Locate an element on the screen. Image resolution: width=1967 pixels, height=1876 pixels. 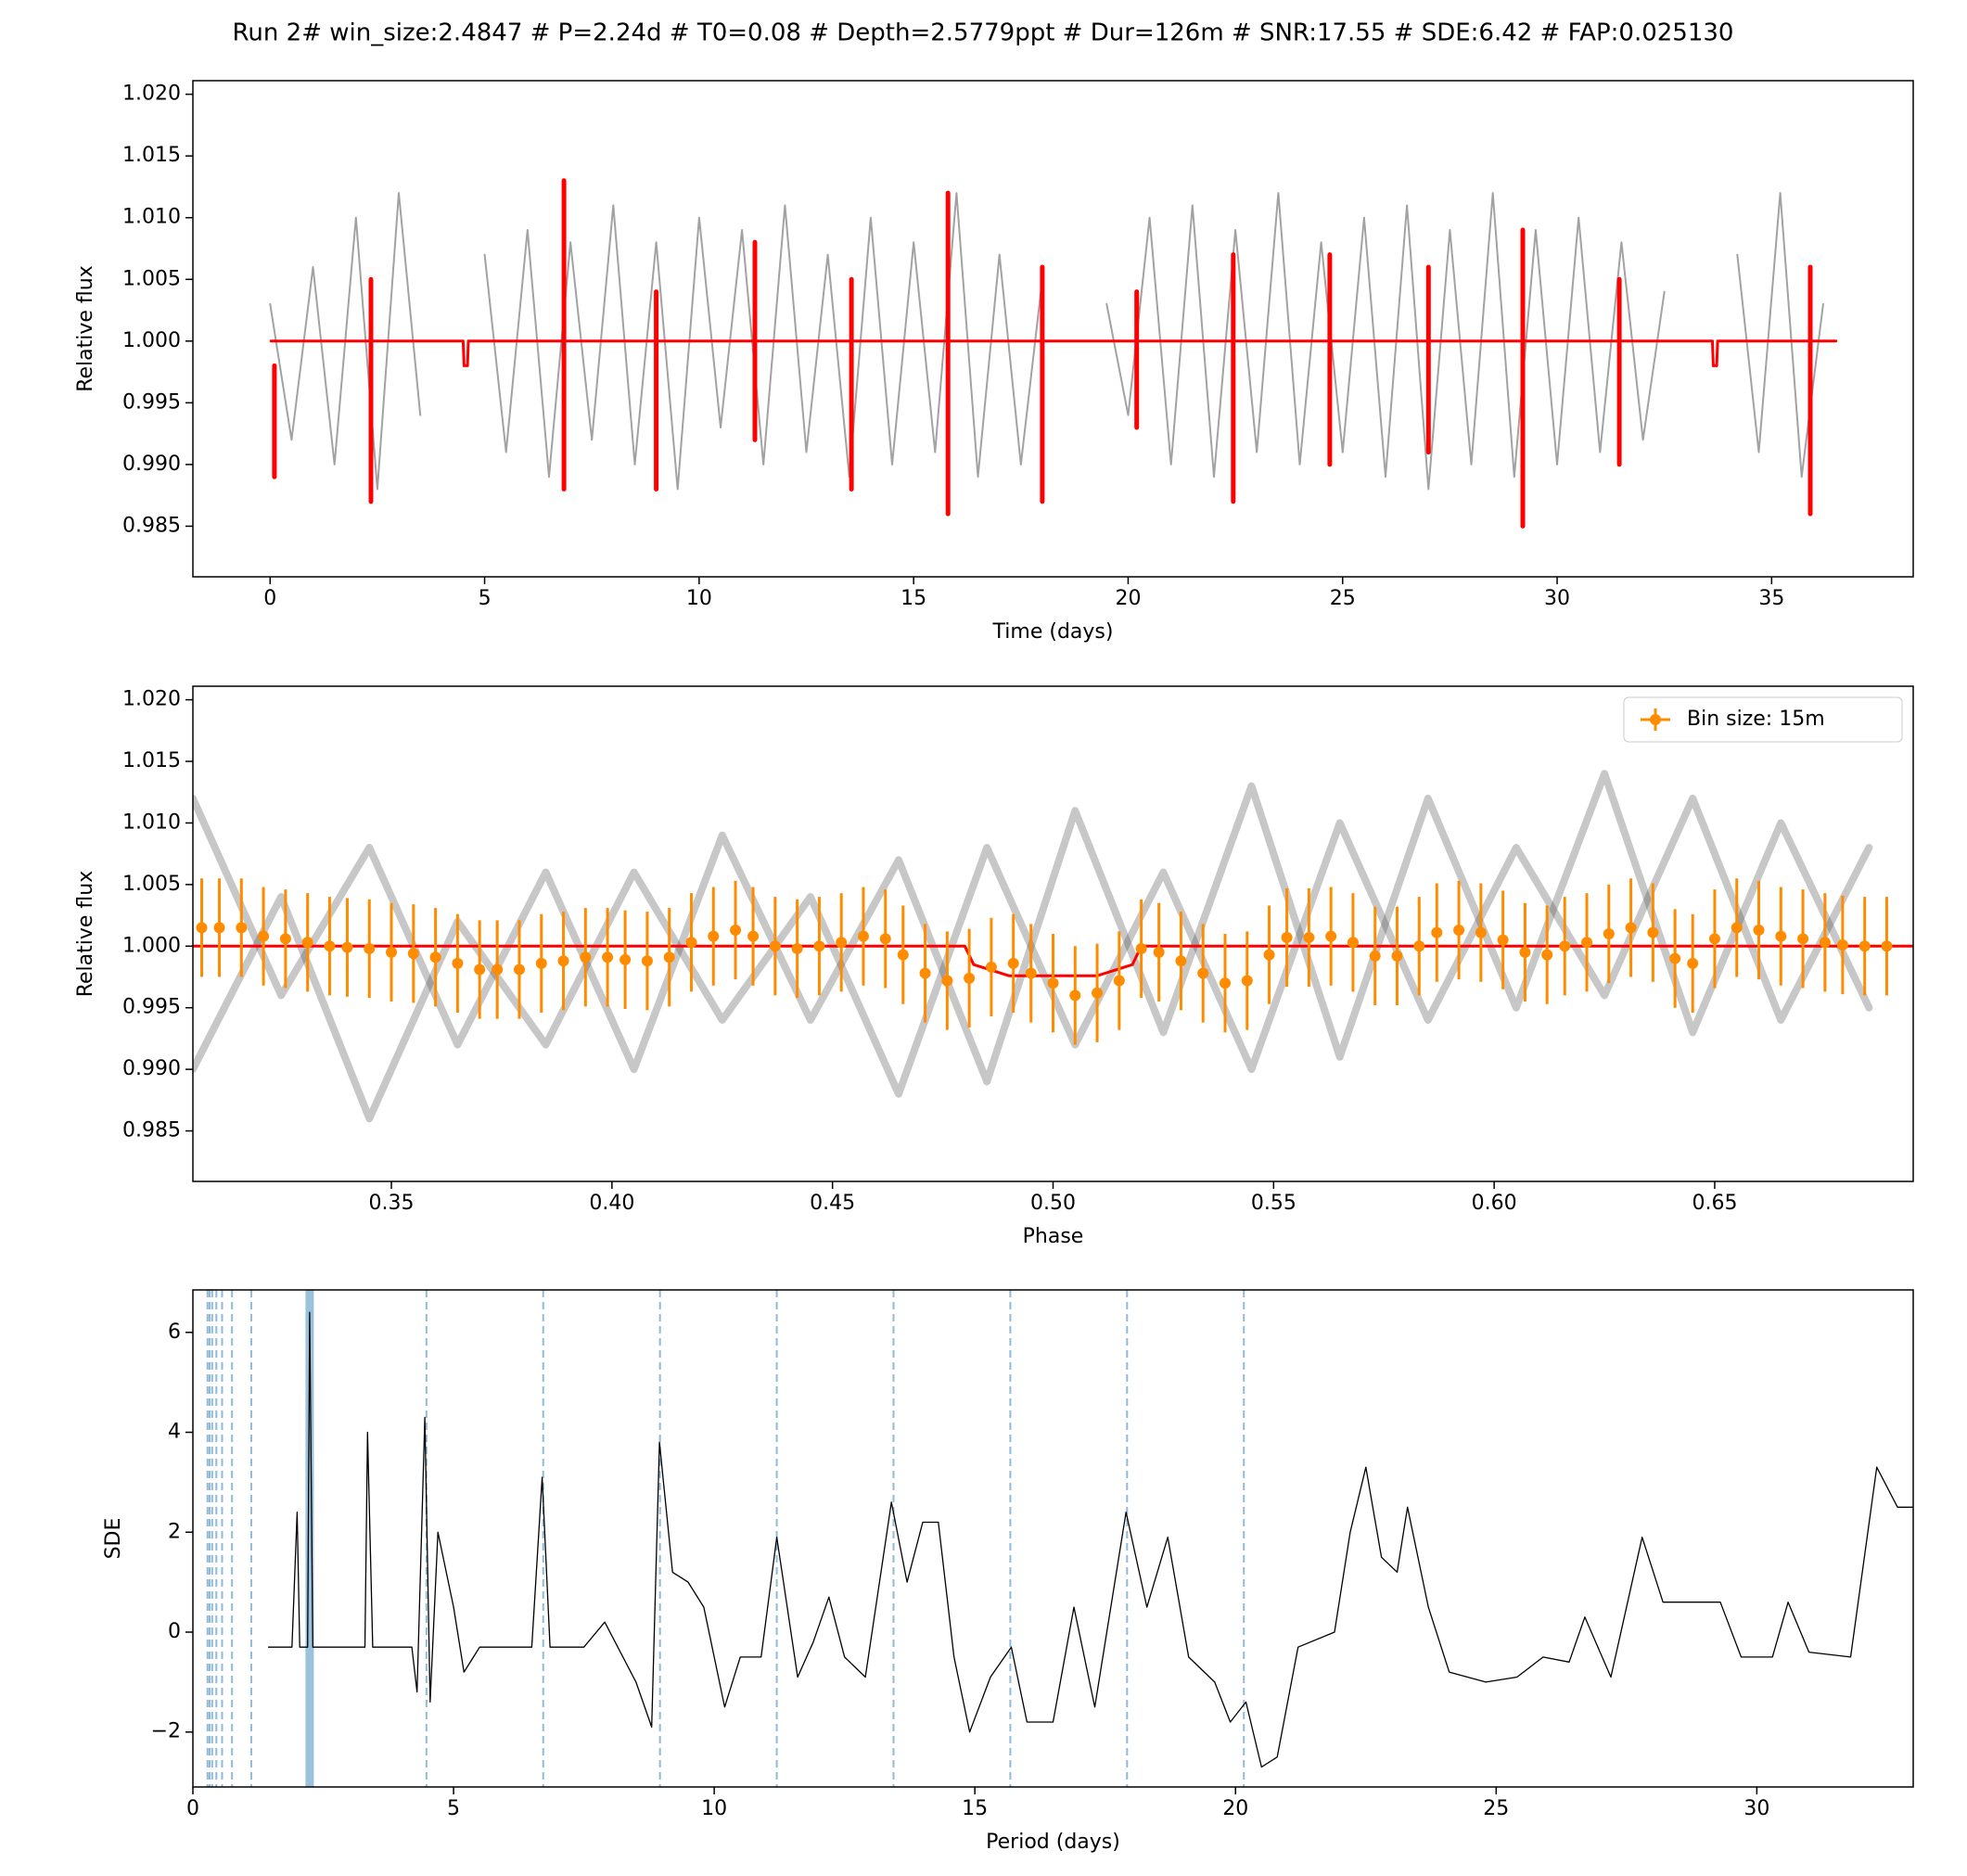
plot-area is located at coordinates (1053, 354).